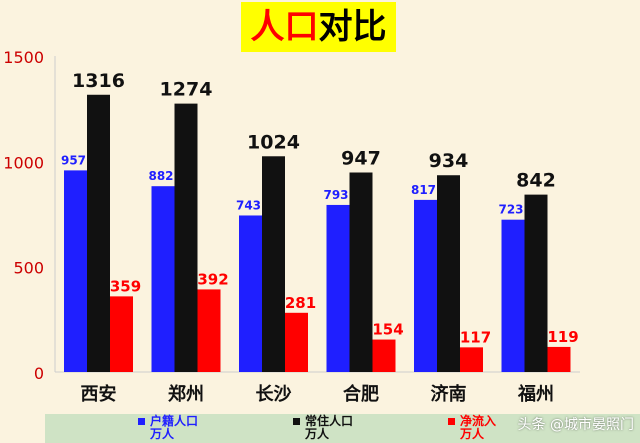 This screenshot has height=443, width=640. What do you see at coordinates (274, 394) in the screenshot?
I see `category-label: 长沙` at bounding box center [274, 394].